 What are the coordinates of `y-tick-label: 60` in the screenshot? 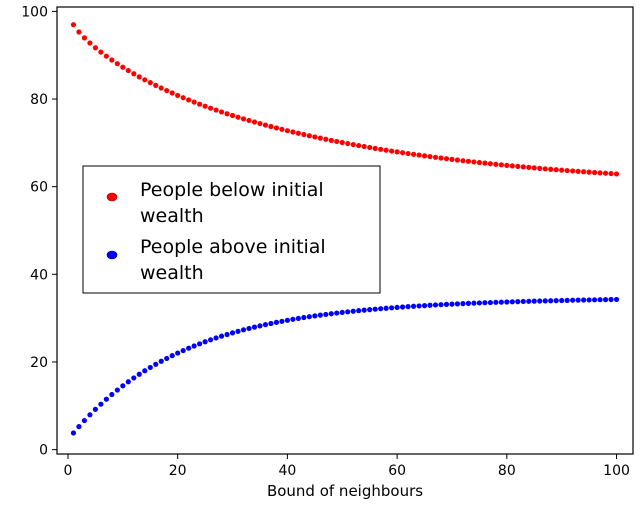 It's located at (39, 188).